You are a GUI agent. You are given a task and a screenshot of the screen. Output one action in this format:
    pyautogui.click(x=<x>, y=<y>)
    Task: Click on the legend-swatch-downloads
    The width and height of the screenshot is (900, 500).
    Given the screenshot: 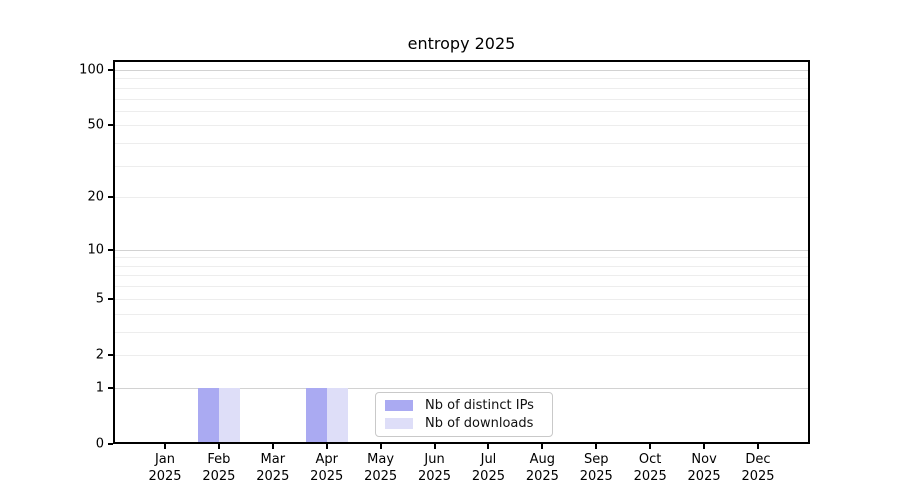 What is the action you would take?
    pyautogui.click(x=399, y=423)
    